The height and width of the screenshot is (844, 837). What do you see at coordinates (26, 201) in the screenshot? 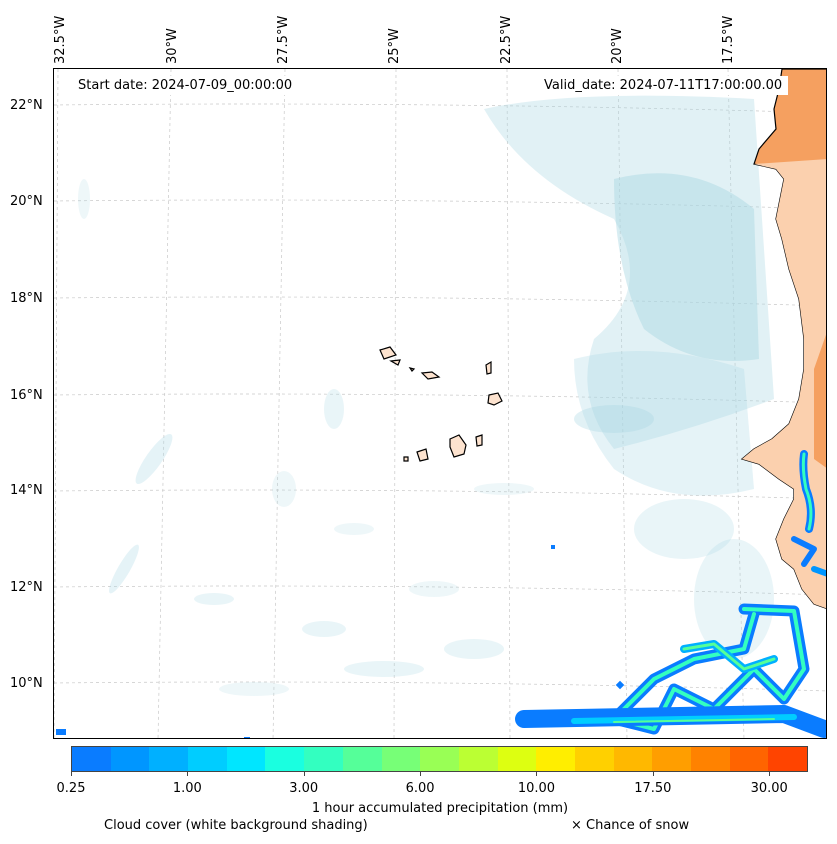
I see `latitude-label: 20°N` at bounding box center [26, 201].